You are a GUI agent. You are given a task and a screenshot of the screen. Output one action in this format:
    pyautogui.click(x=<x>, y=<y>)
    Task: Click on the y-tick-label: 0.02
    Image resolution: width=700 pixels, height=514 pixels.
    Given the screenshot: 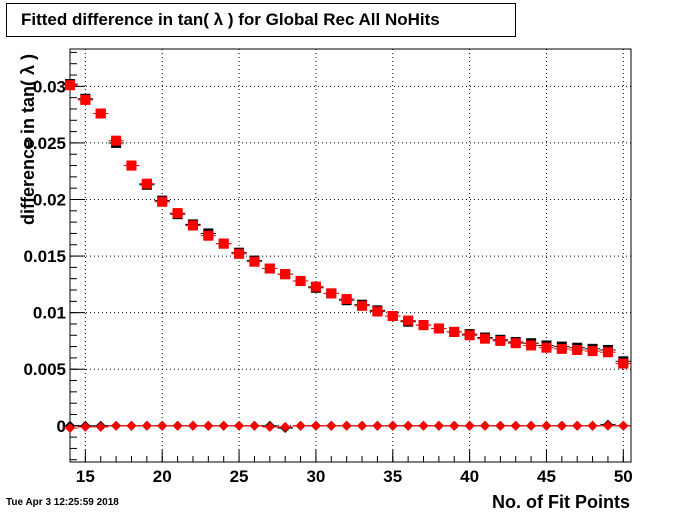 What is the action you would take?
    pyautogui.click(x=49, y=199)
    